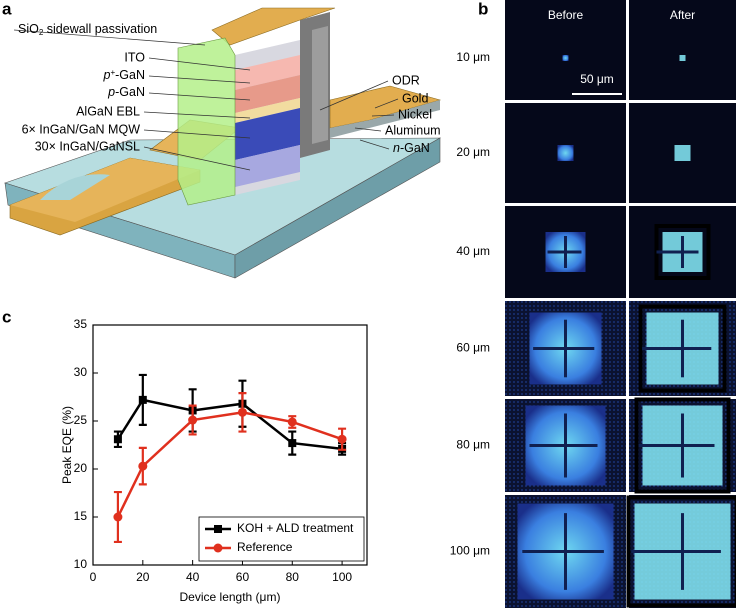 The height and width of the screenshot is (608, 736). Describe the element at coordinates (81, 564) in the screenshot. I see `y-tick-label: 10` at that location.